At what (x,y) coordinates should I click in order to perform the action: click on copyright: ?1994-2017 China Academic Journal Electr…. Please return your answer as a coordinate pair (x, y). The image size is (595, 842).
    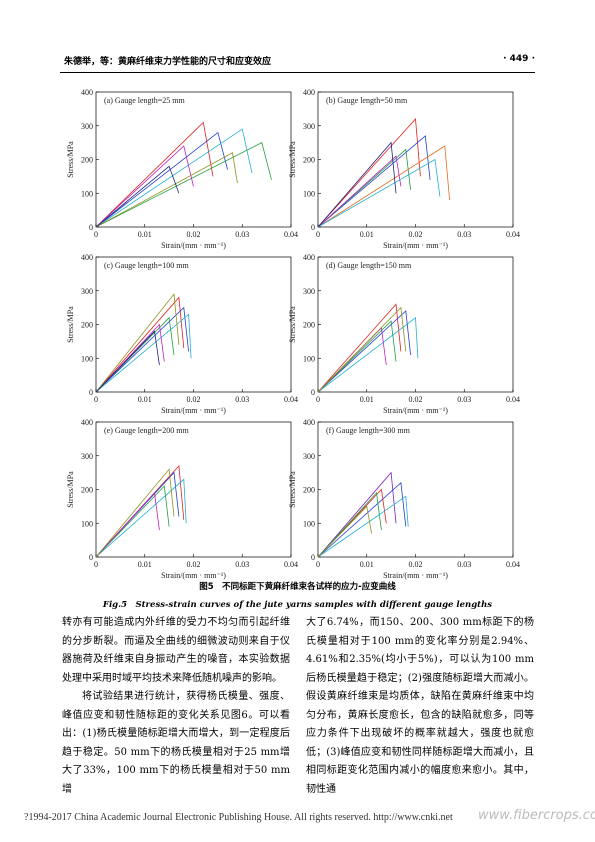
    Looking at the image, I should click on (238, 817).